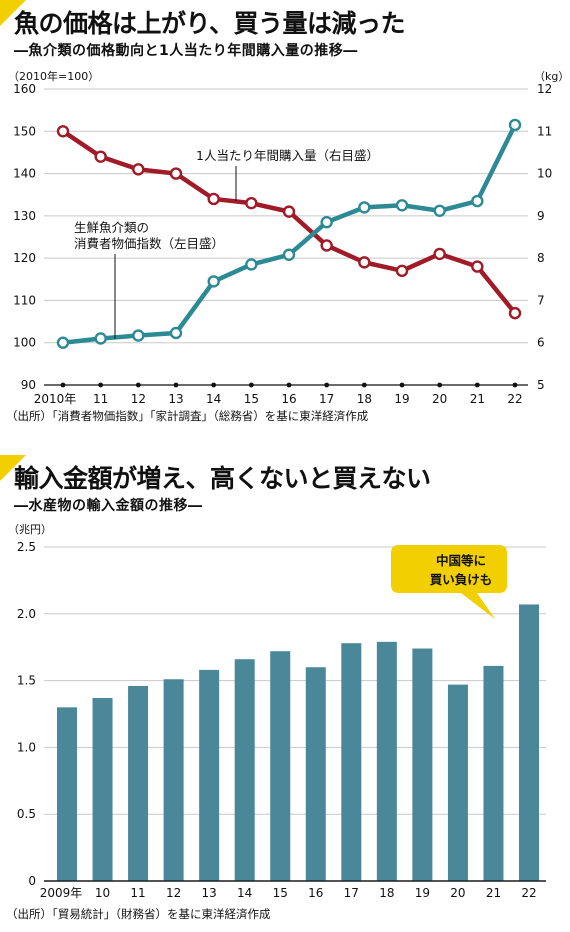  Describe the element at coordinates (541, 385) in the screenshot. I see `right-tick-label: 5` at that location.